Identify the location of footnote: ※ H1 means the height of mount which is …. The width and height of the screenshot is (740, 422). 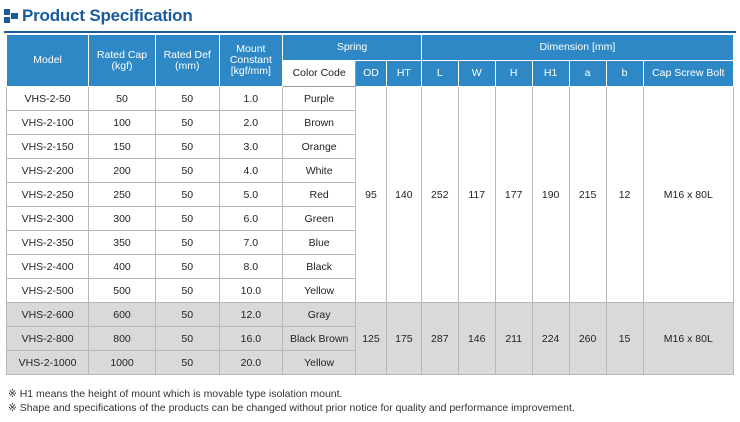
(175, 394).